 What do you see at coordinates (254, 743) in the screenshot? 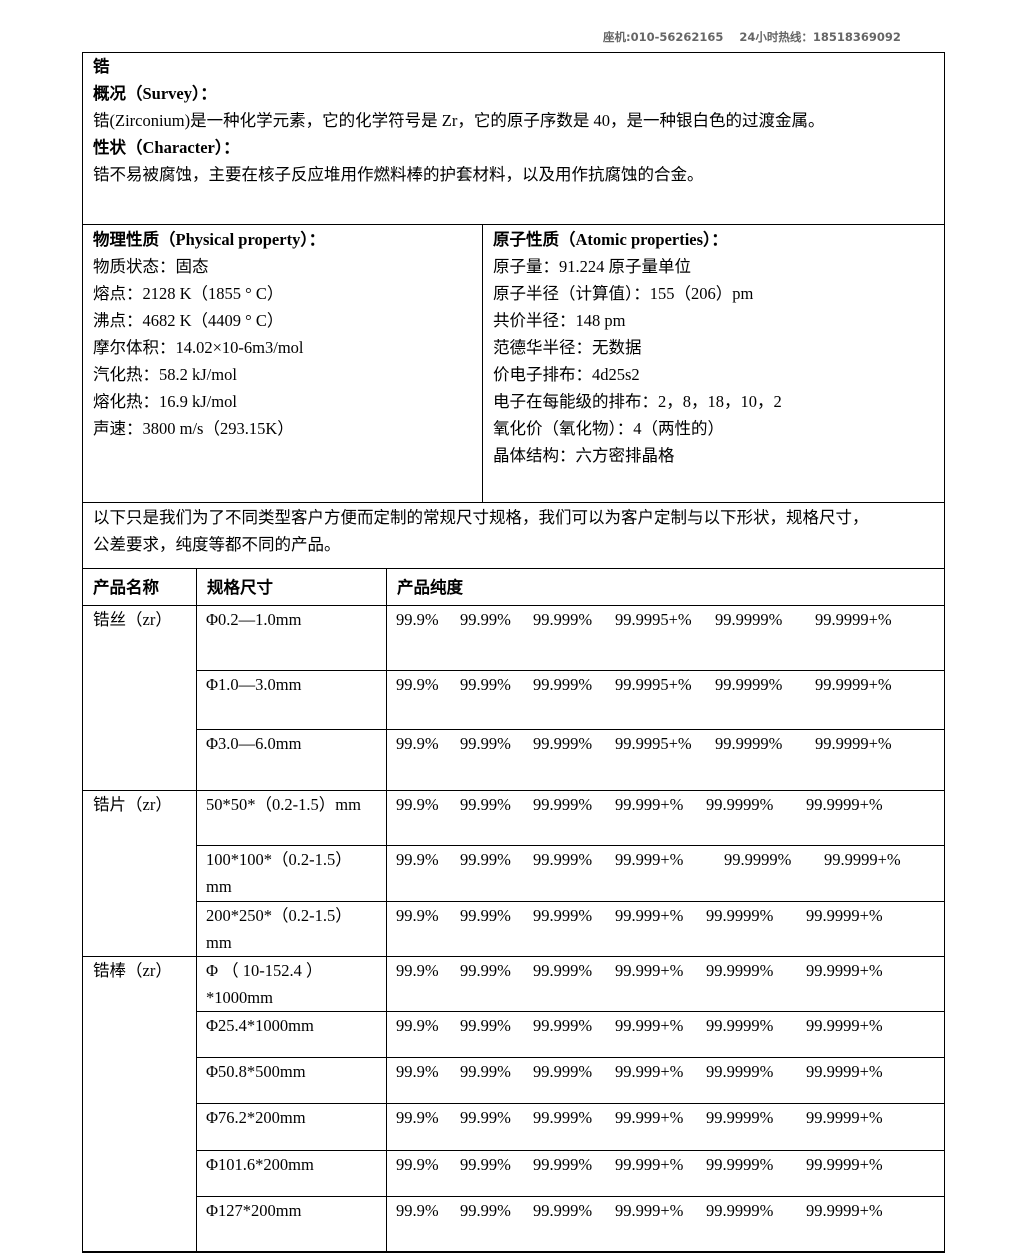
I see `size-spec: Φ3.0—6.0mm` at bounding box center [254, 743].